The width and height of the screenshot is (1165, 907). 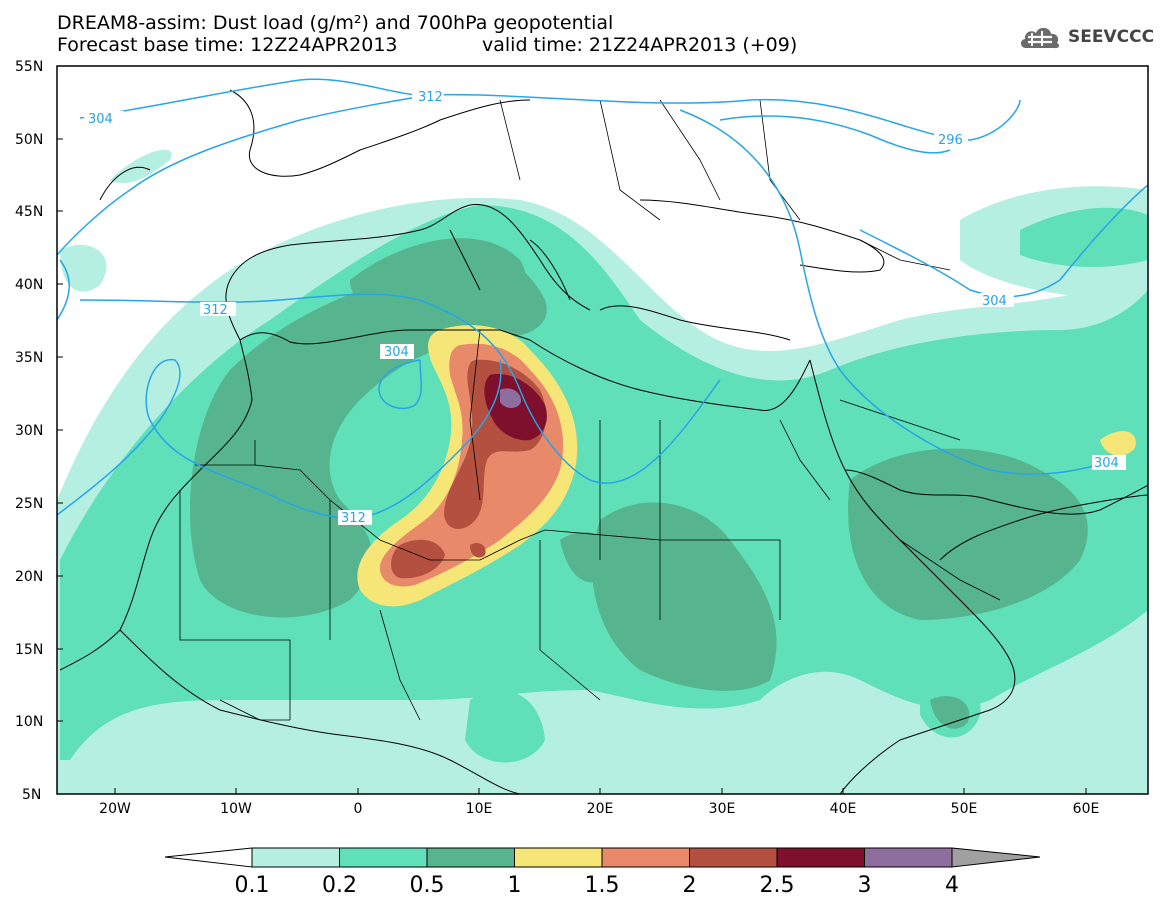 I want to click on lon-tick: 20E, so click(x=600, y=802).